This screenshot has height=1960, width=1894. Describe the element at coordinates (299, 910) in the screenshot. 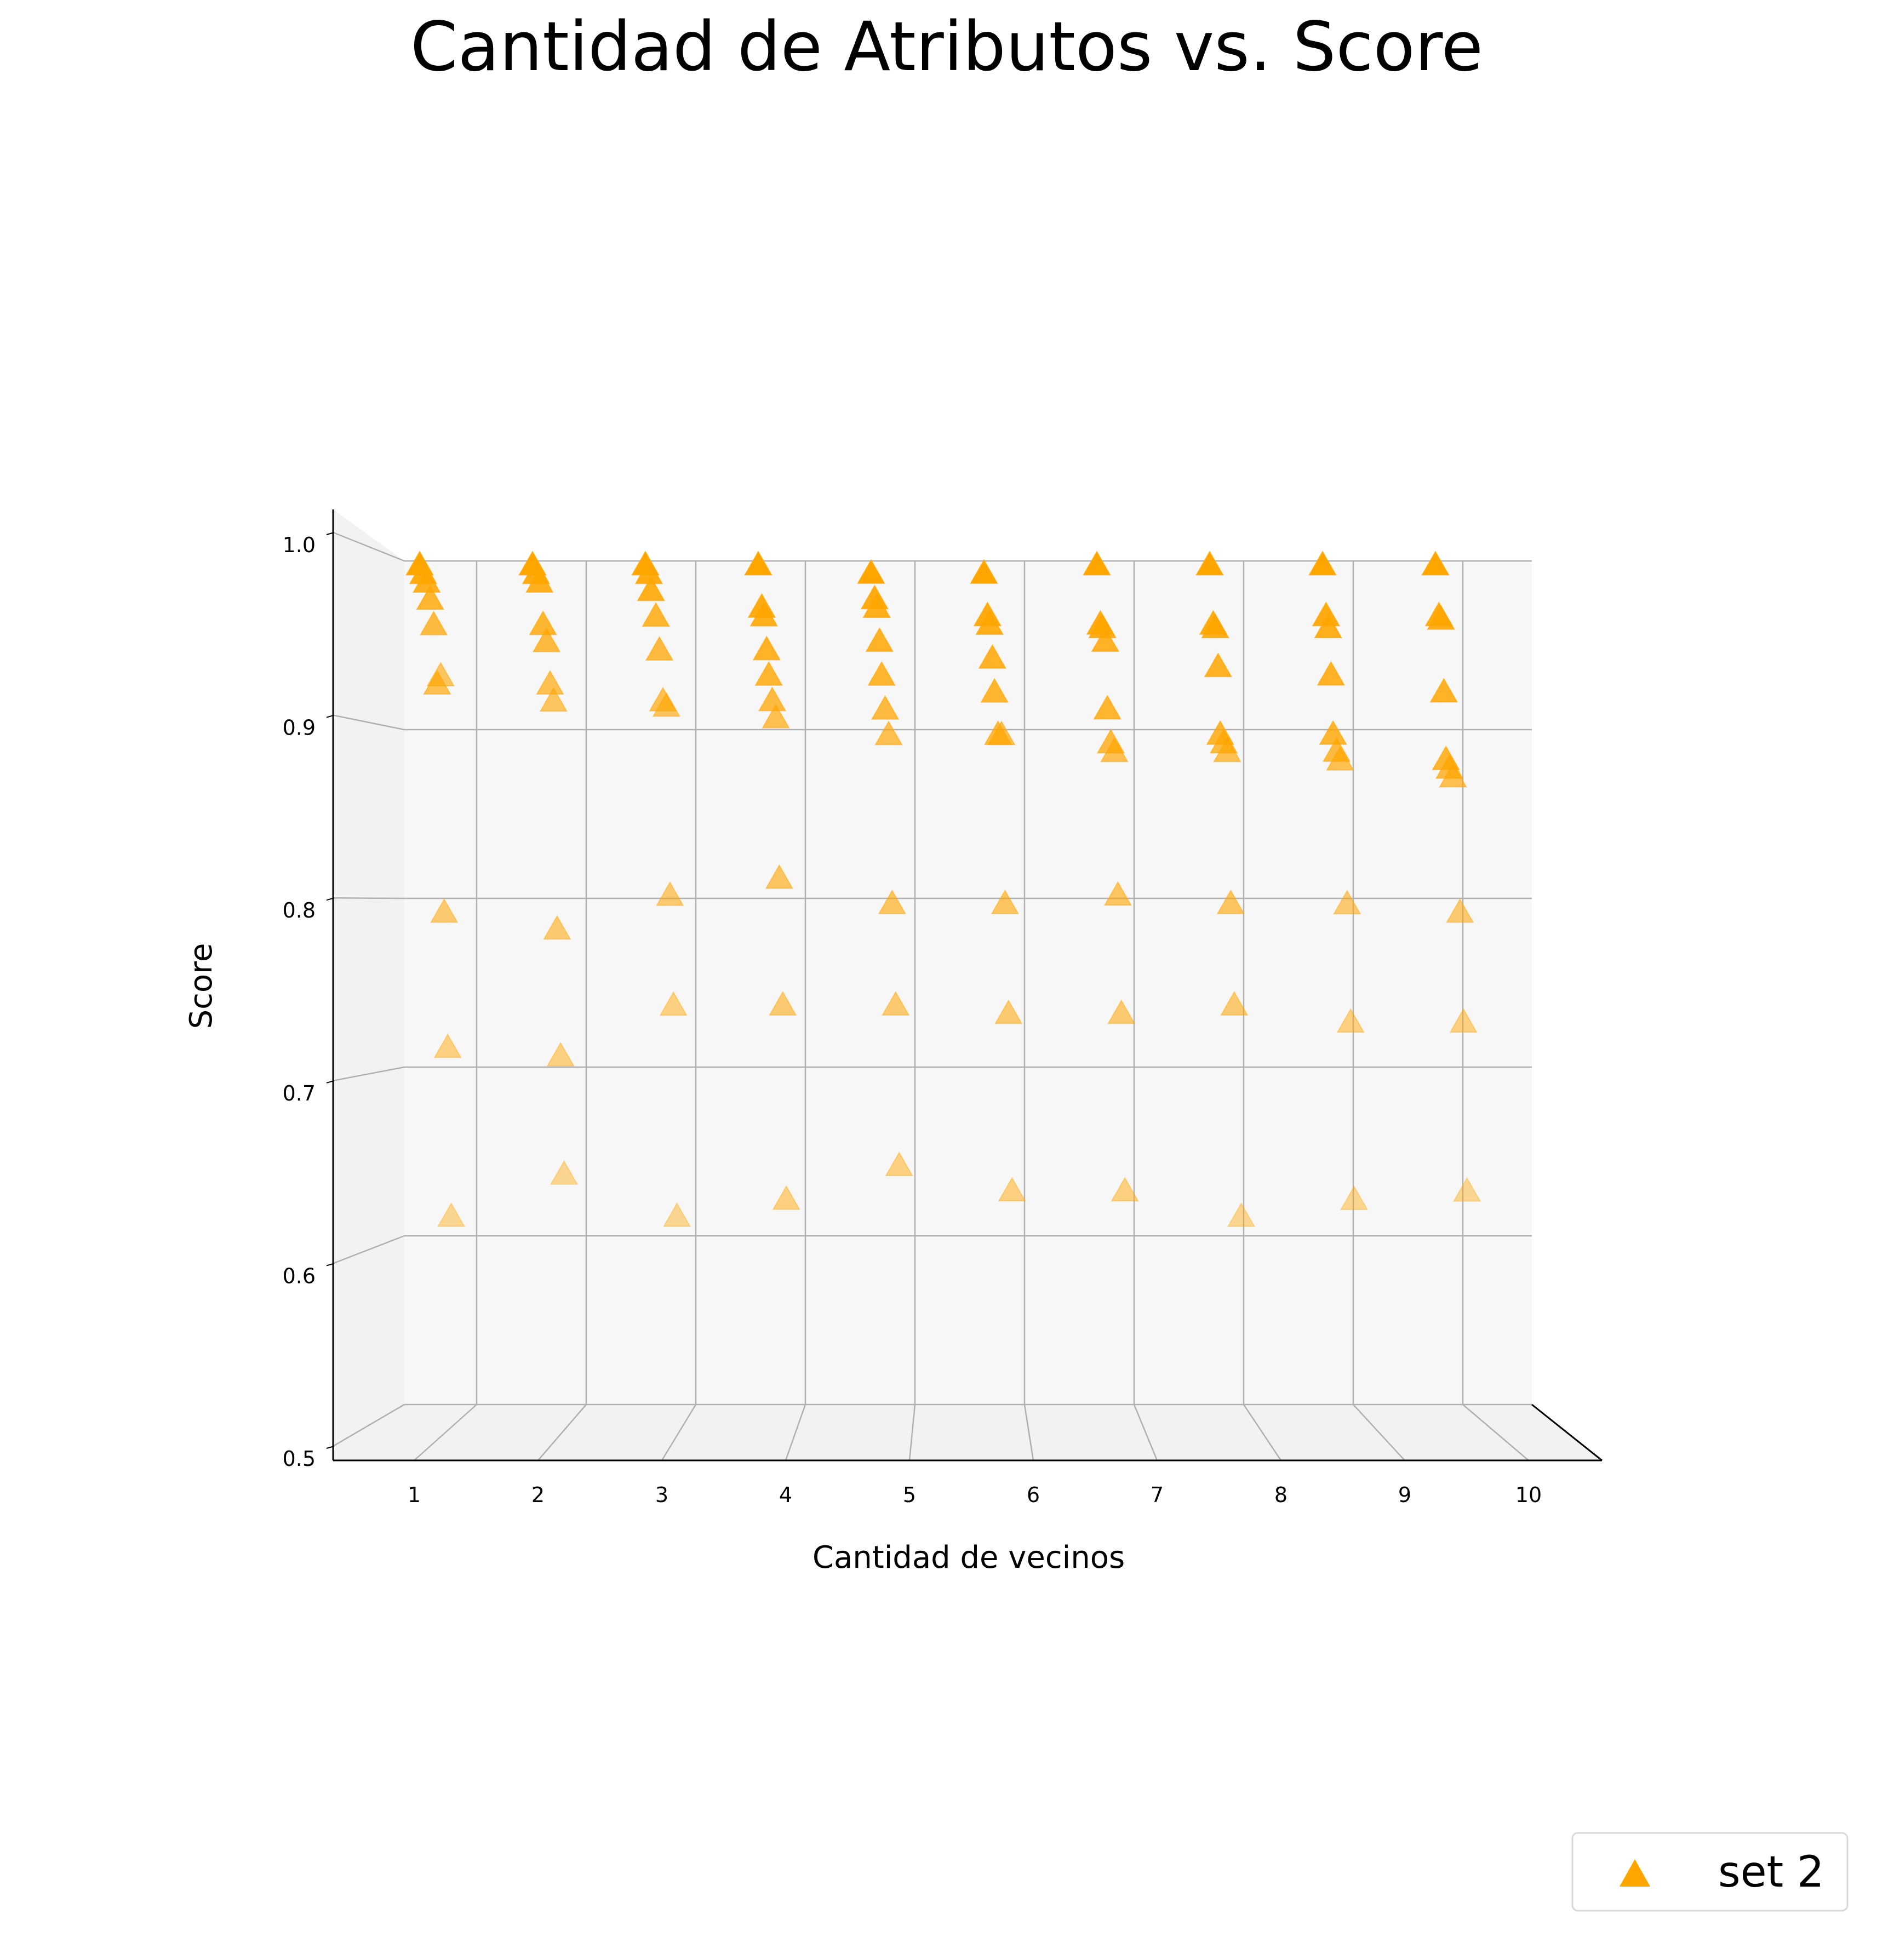

I see `y-tick-label: 0.8` at that location.